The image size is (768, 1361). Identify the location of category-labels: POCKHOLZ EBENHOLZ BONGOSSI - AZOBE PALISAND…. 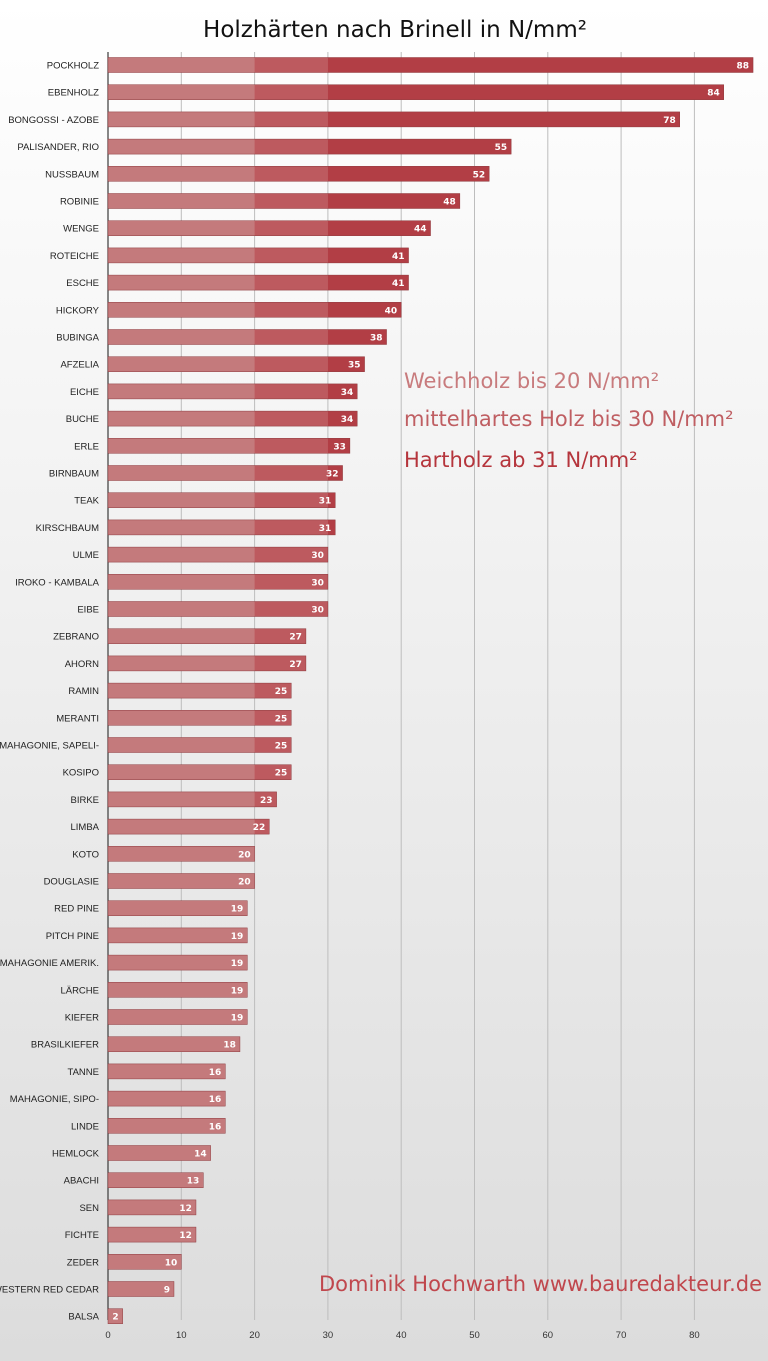
(50, 692).